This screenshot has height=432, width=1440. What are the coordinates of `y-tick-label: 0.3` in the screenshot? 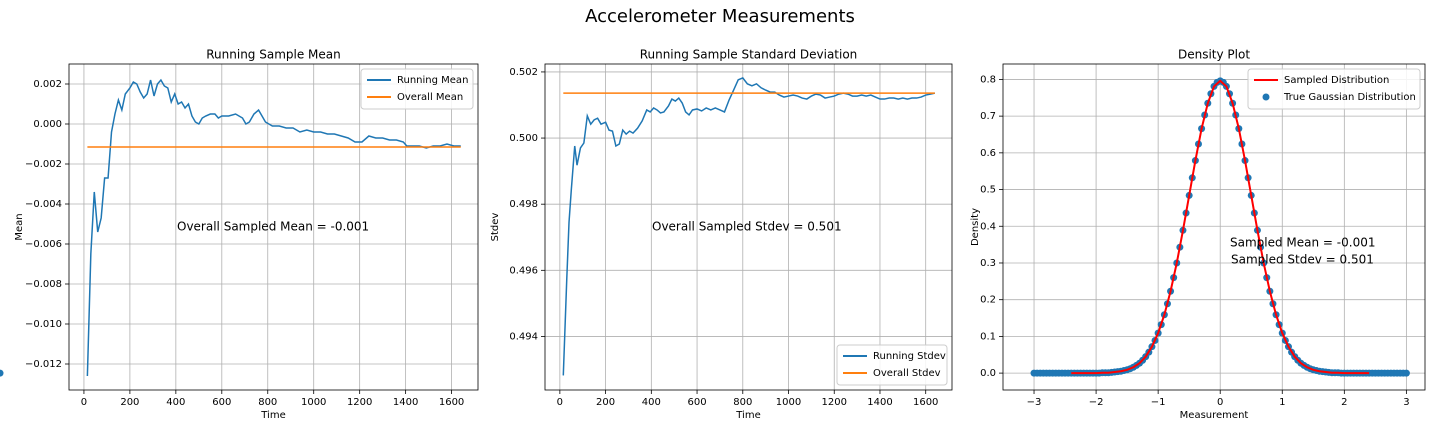 It's located at (988, 263).